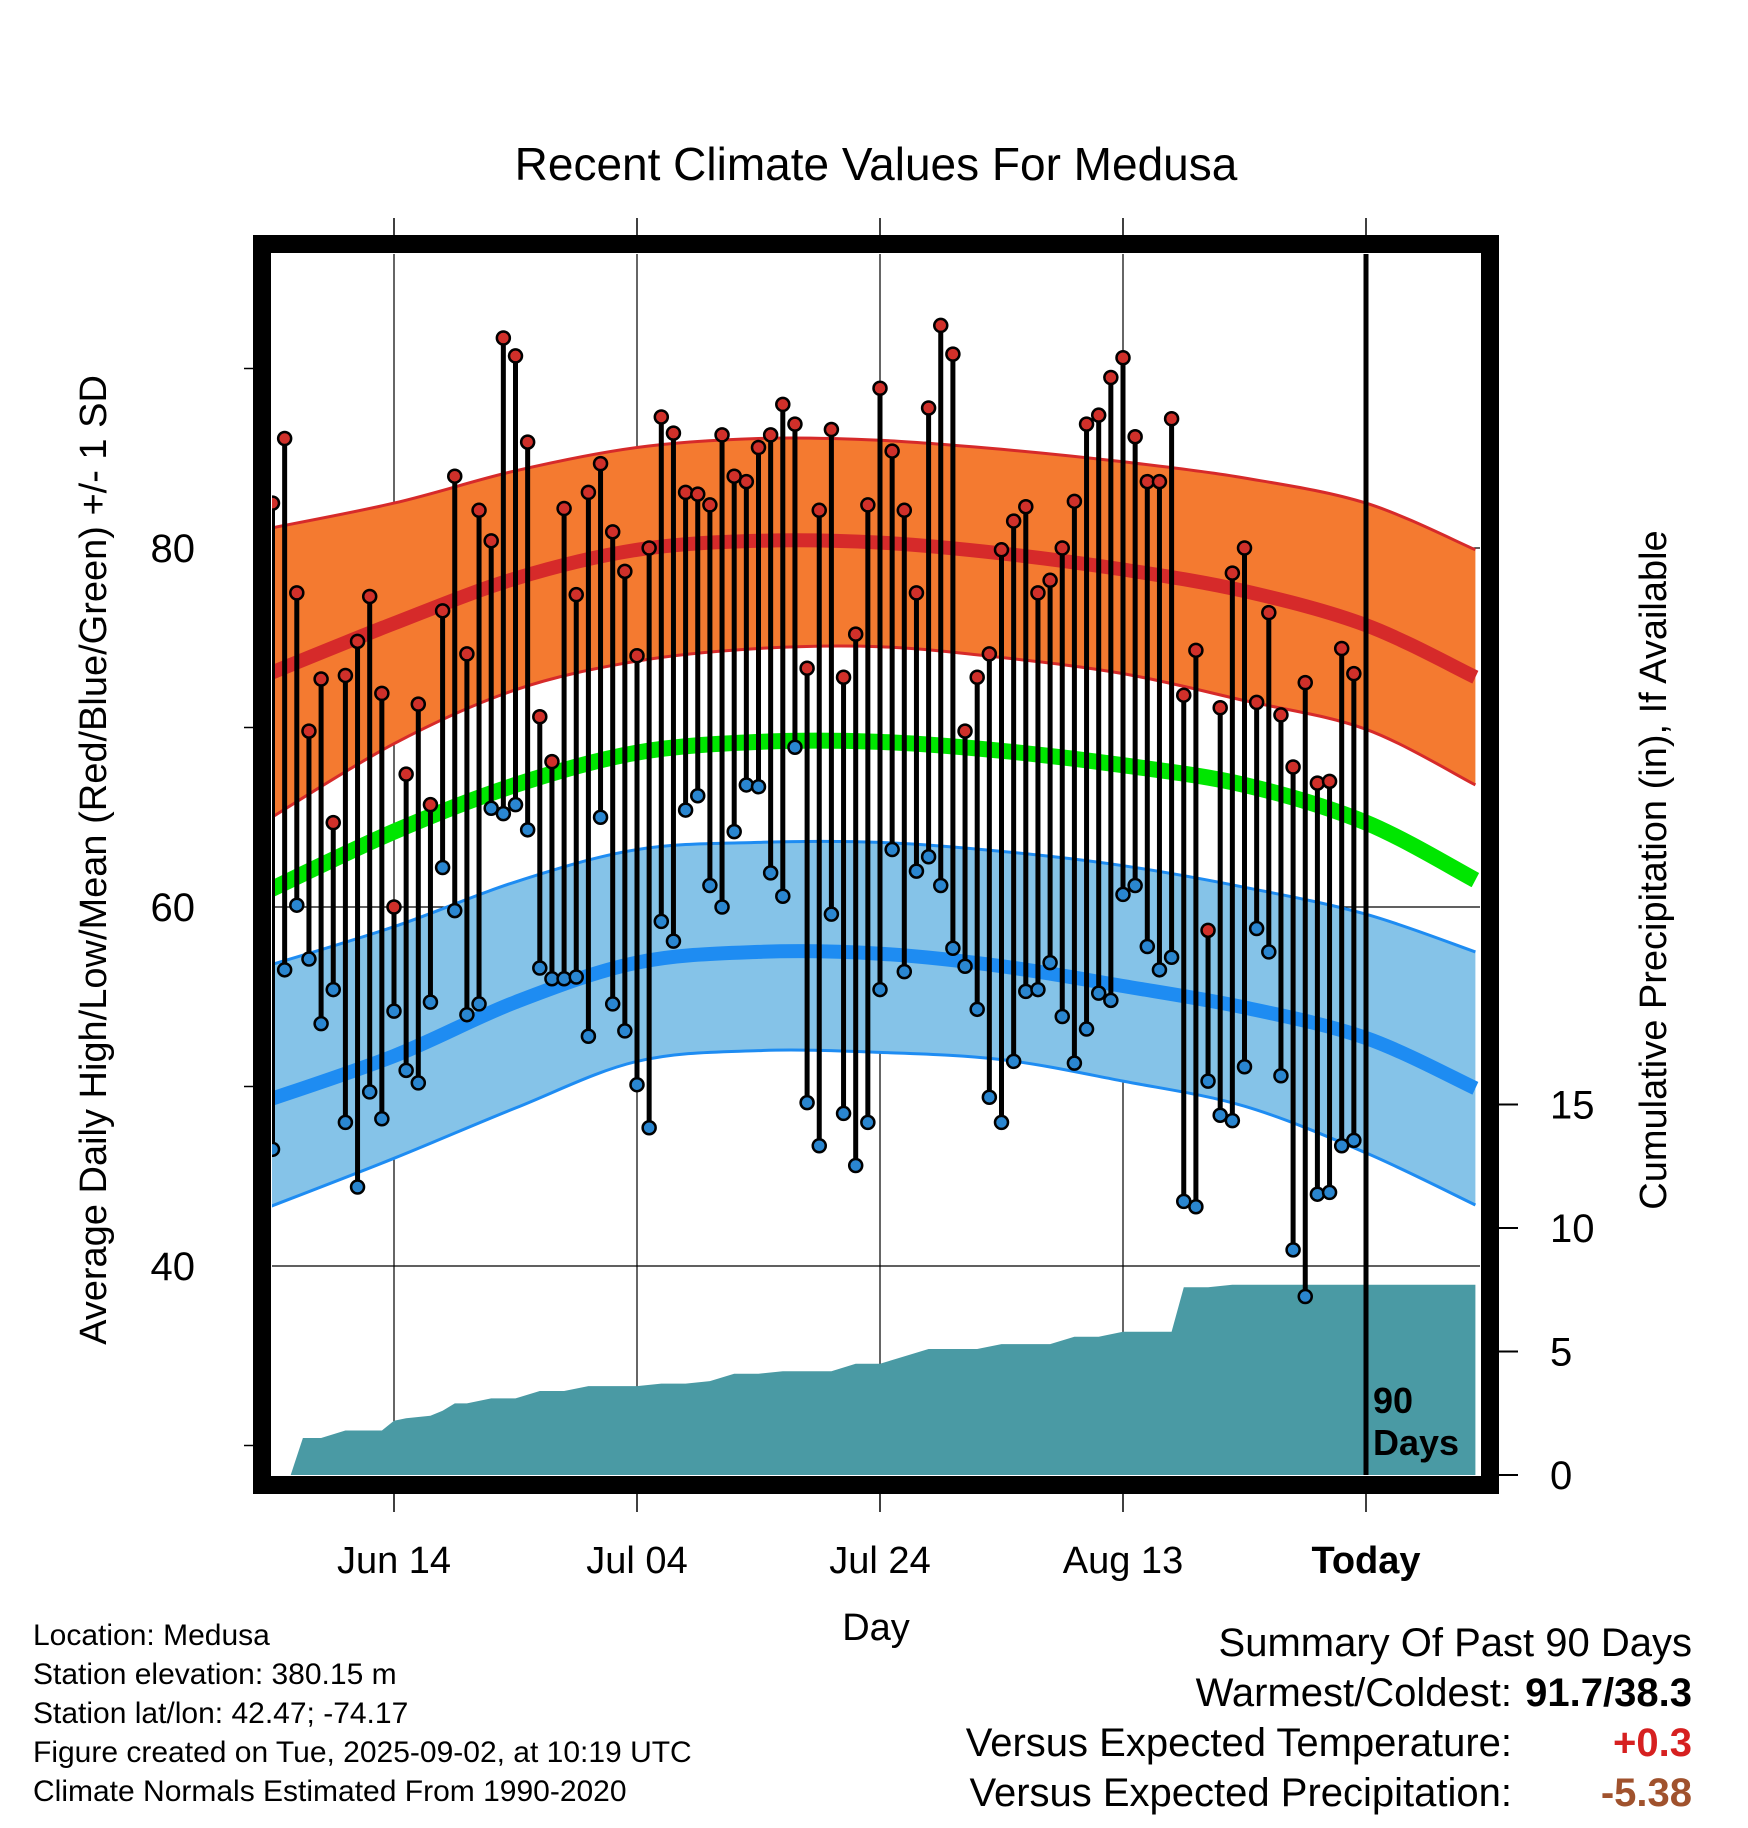  What do you see at coordinates (874, 1379) in the screenshot?
I see `precip-area-fill` at bounding box center [874, 1379].